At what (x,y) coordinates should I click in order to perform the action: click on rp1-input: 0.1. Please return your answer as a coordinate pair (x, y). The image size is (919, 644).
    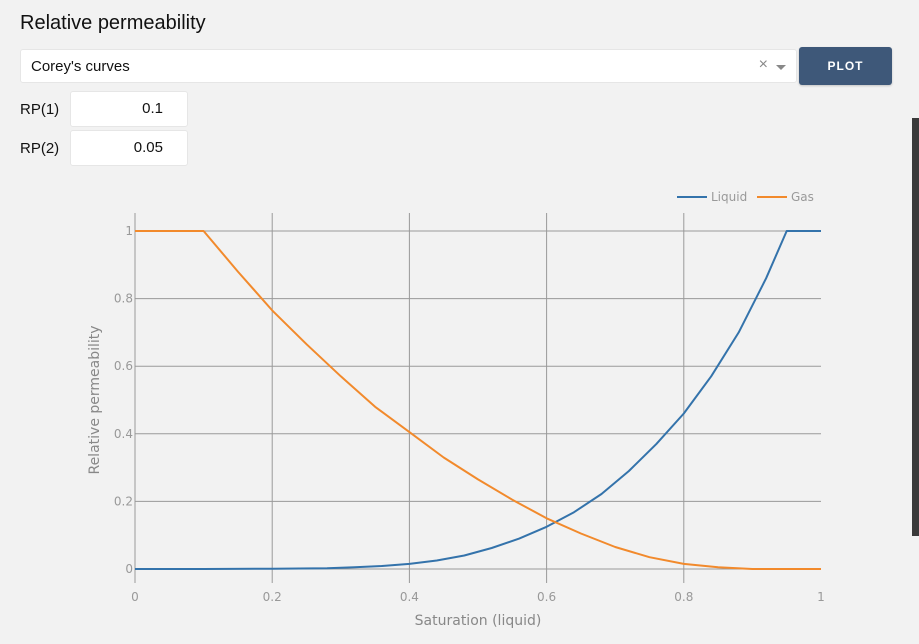
    Looking at the image, I should click on (129, 109).